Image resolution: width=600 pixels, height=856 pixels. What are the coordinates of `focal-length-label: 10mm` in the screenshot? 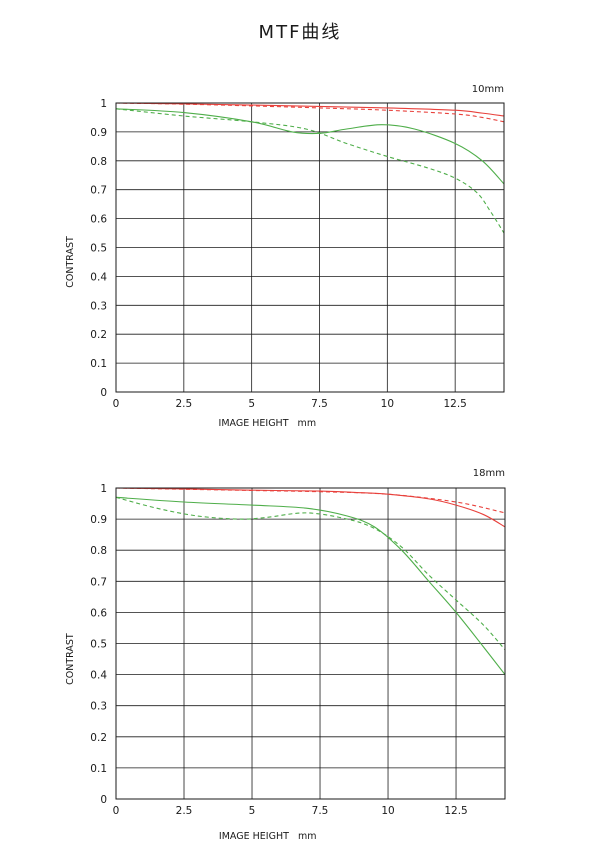 It's located at (488, 89).